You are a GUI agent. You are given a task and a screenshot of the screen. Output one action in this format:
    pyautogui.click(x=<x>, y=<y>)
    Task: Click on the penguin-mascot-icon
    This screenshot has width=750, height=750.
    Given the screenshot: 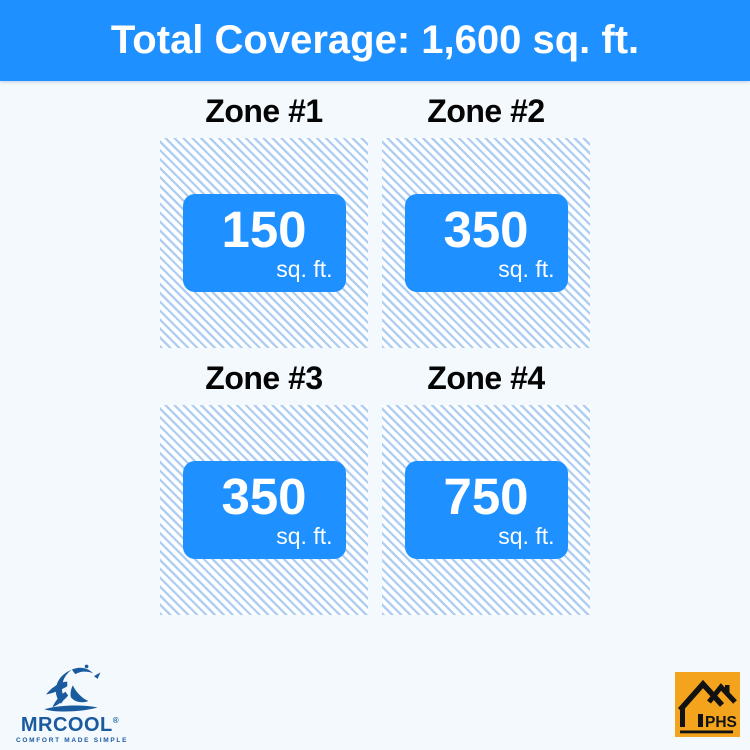 What is the action you would take?
    pyautogui.click(x=72, y=688)
    